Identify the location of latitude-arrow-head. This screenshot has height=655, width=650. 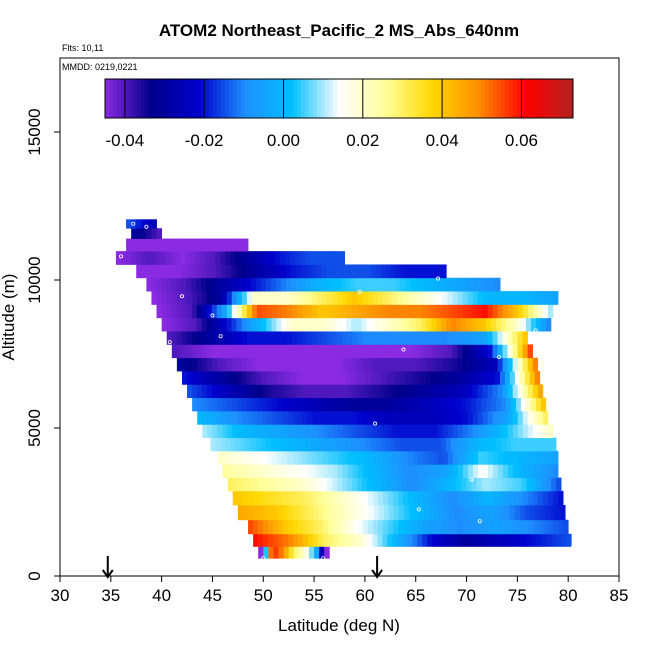
(377, 574).